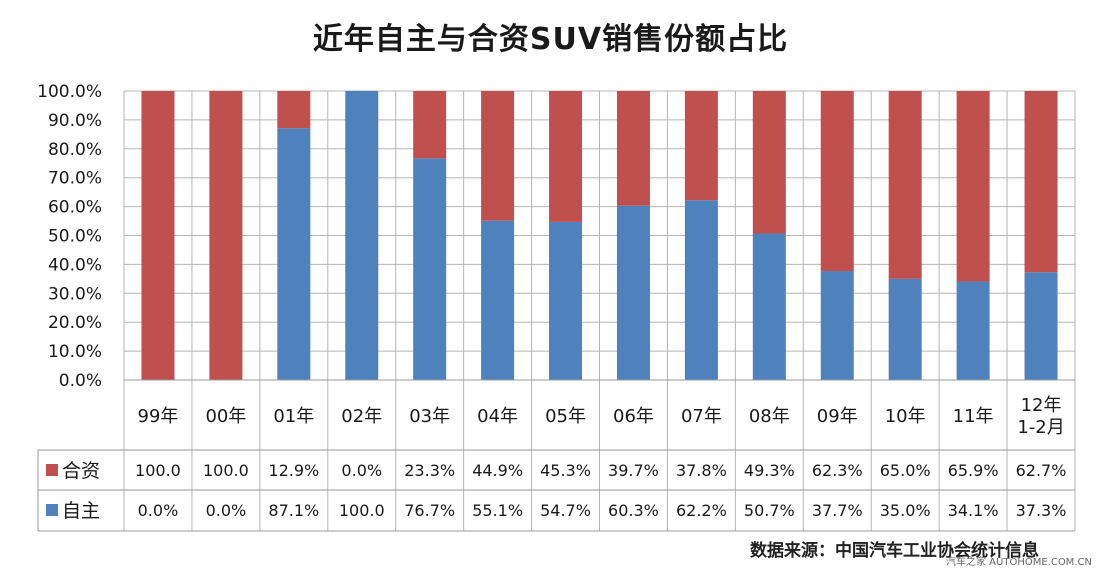 Image resolution: width=1101 pixels, height=568 pixels. What do you see at coordinates (905, 470) in the screenshot?
I see `data-label: 65.0%` at bounding box center [905, 470].